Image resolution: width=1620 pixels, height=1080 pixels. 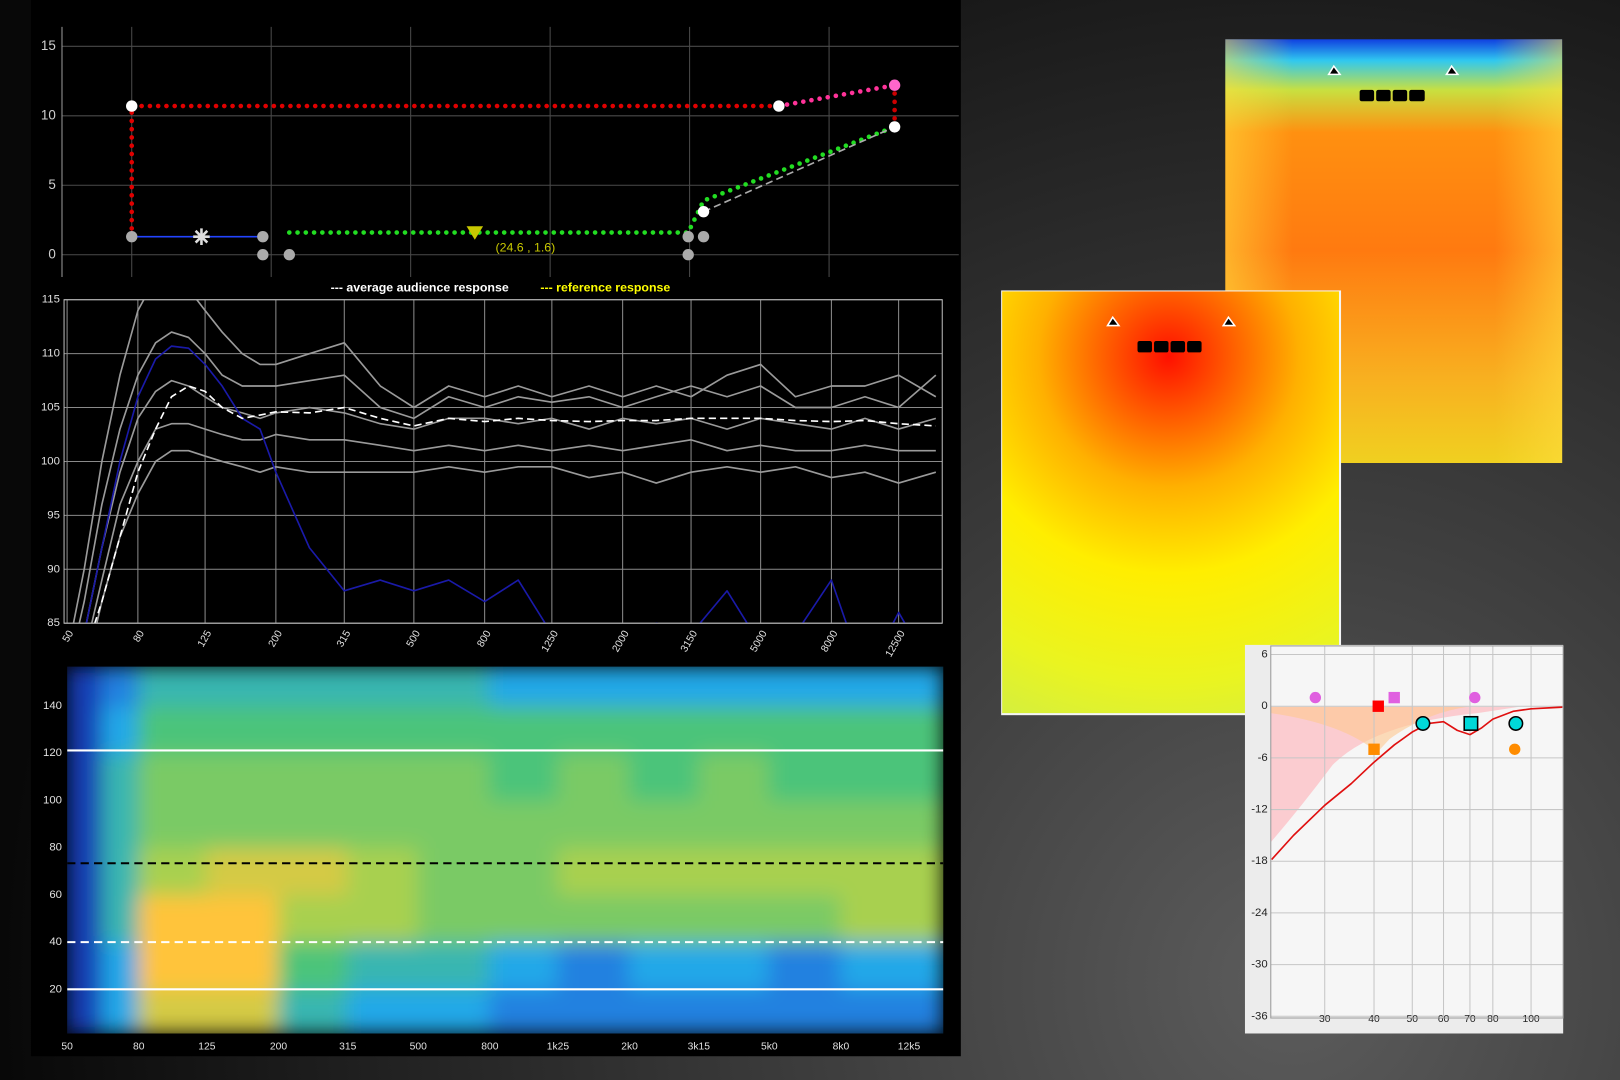 I want to click on y-tick-label: -12, so click(x=1259, y=810).